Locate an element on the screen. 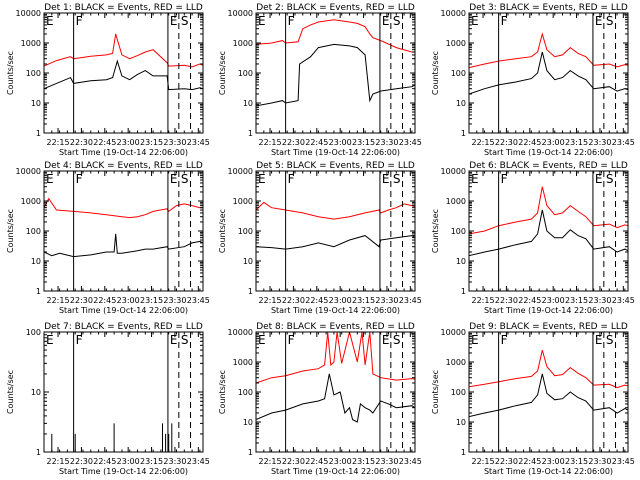  chart-title: Det 7: BLACK = Events, RED = LLD is located at coordinates (123, 327).